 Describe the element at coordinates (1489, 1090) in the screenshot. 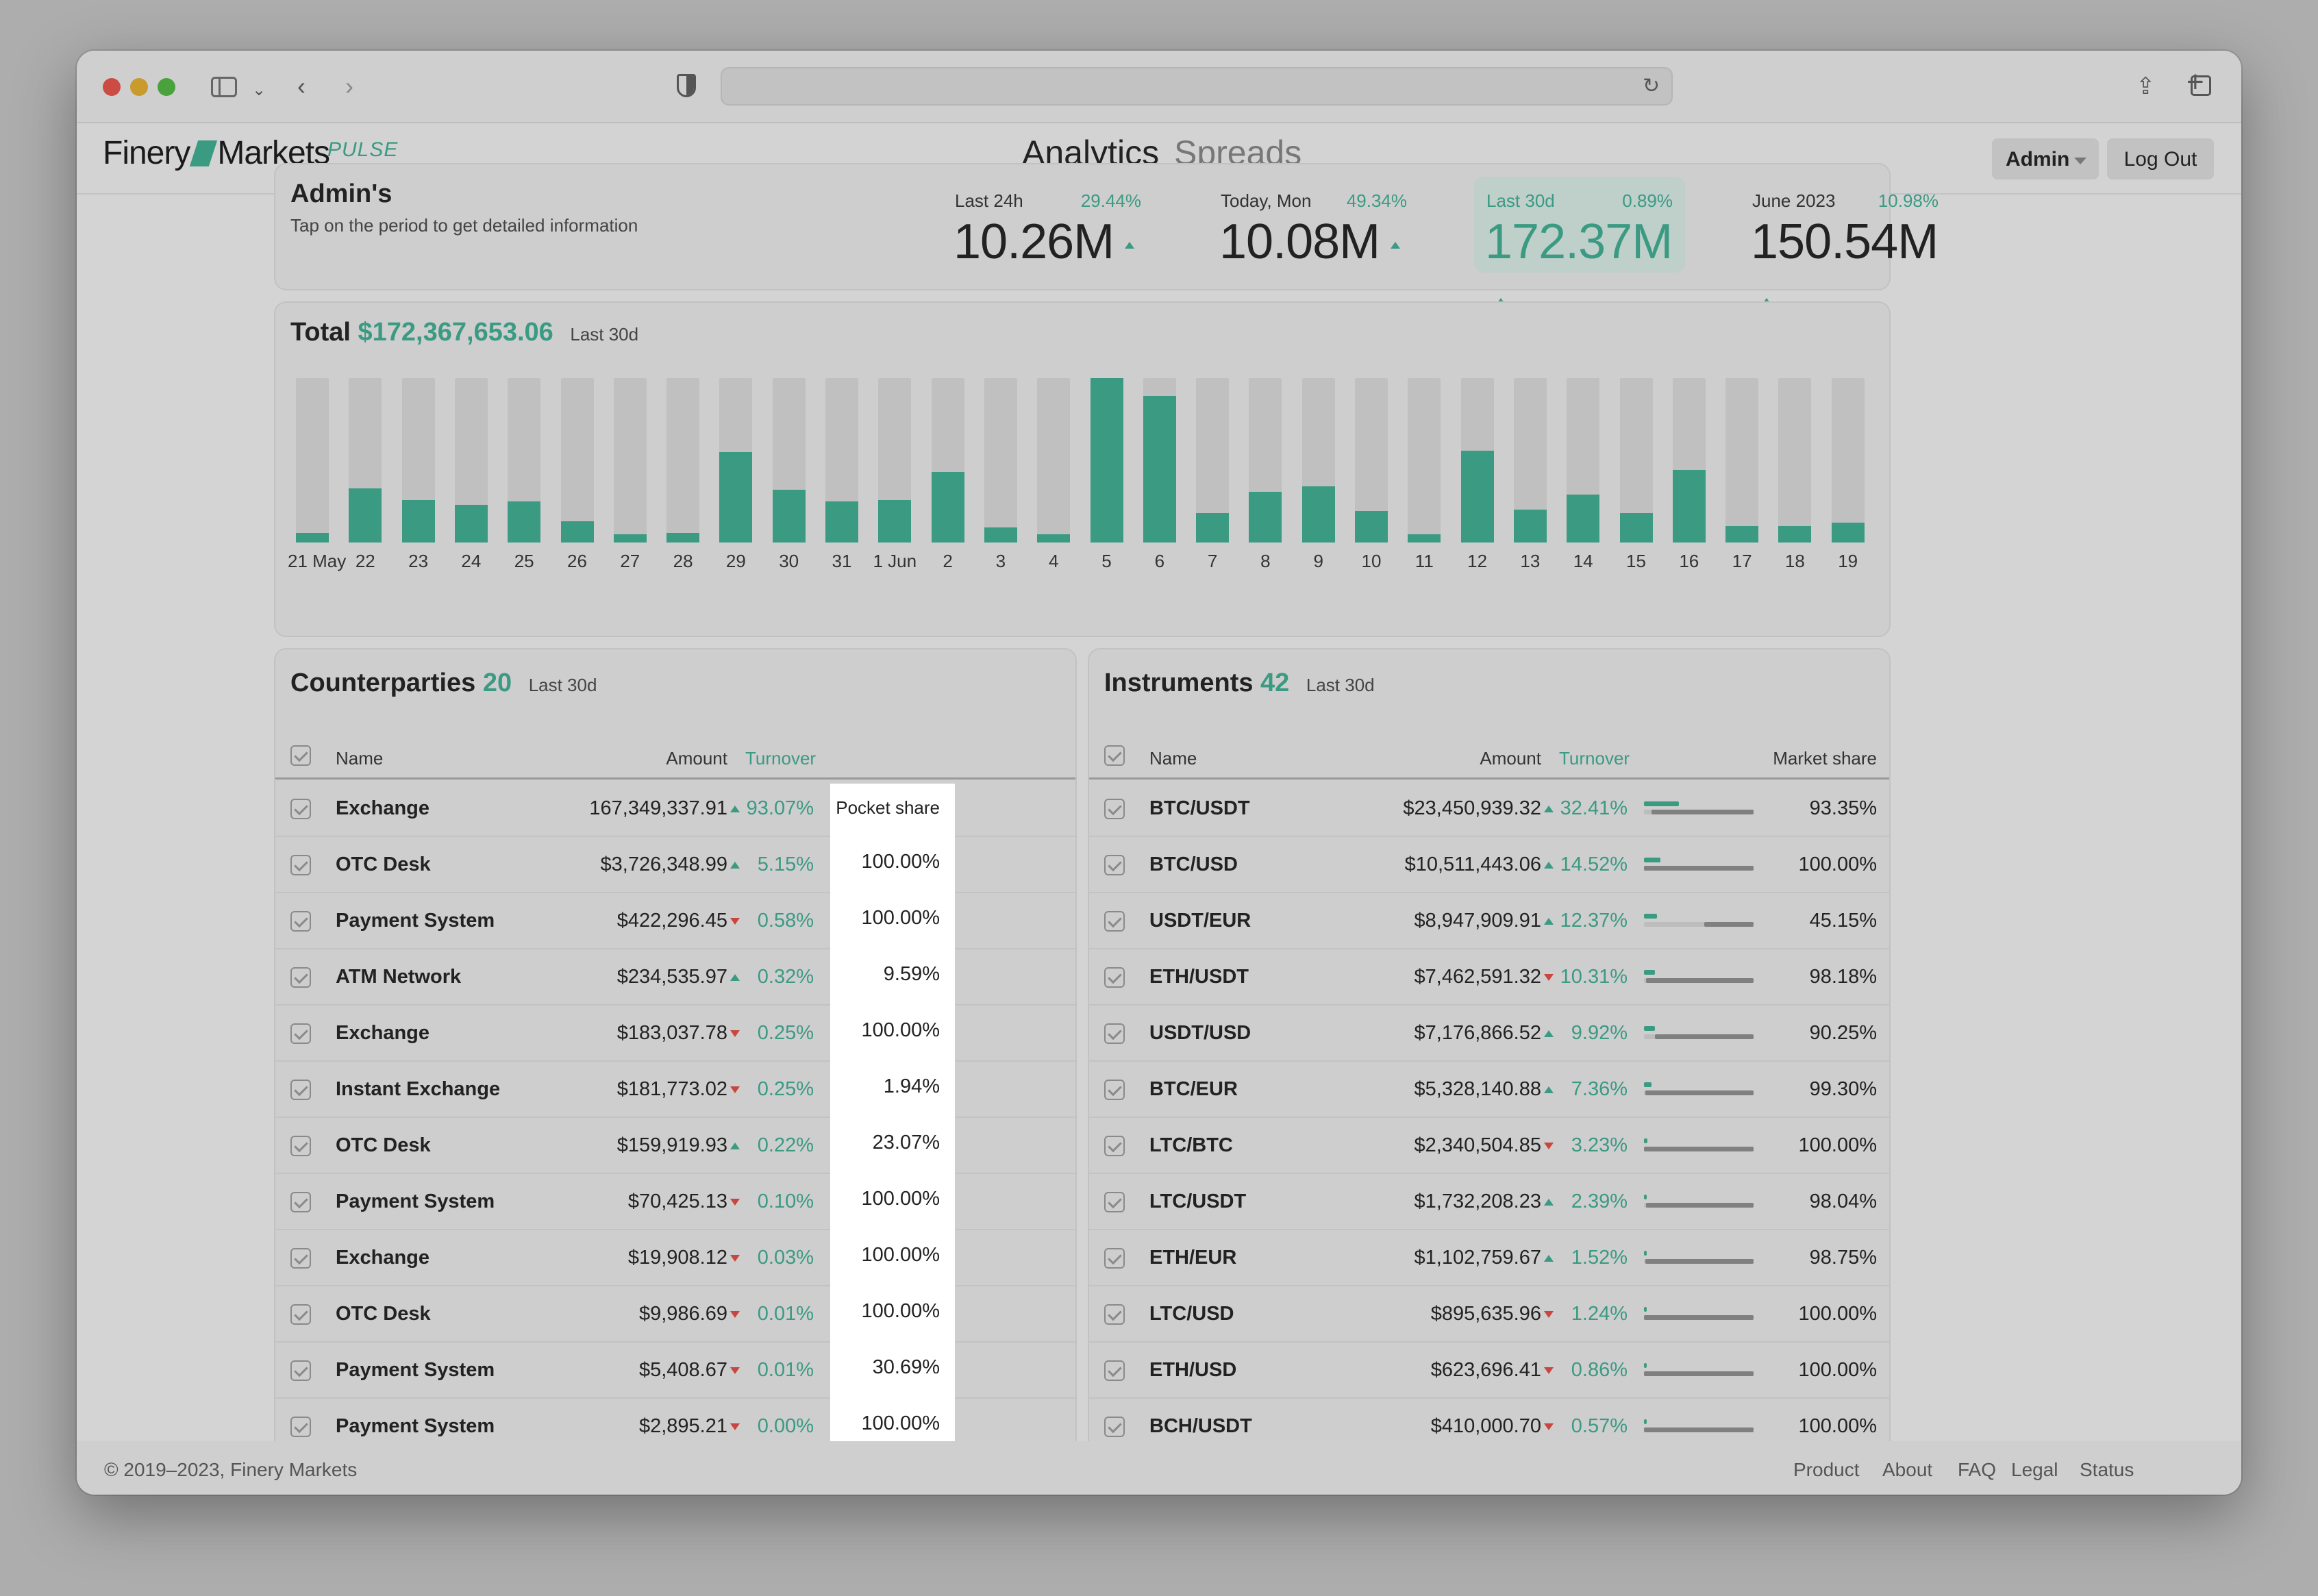

I see `table-row: BTC/EUR $5,328,140.88 7.36% 99.30%` at that location.